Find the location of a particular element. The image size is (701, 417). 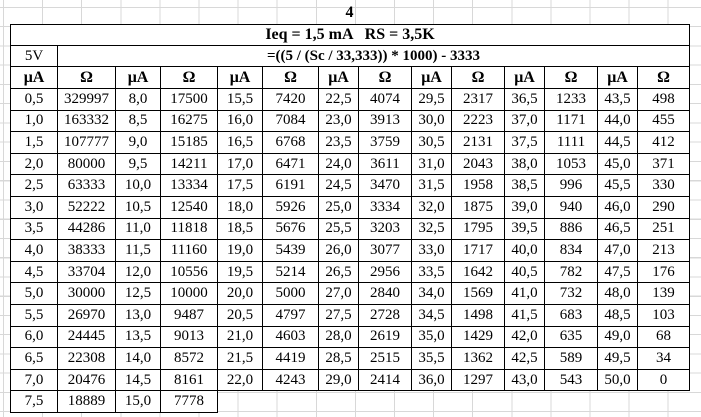

cell-resistance-ohm: 7420 is located at coordinates (290, 99).